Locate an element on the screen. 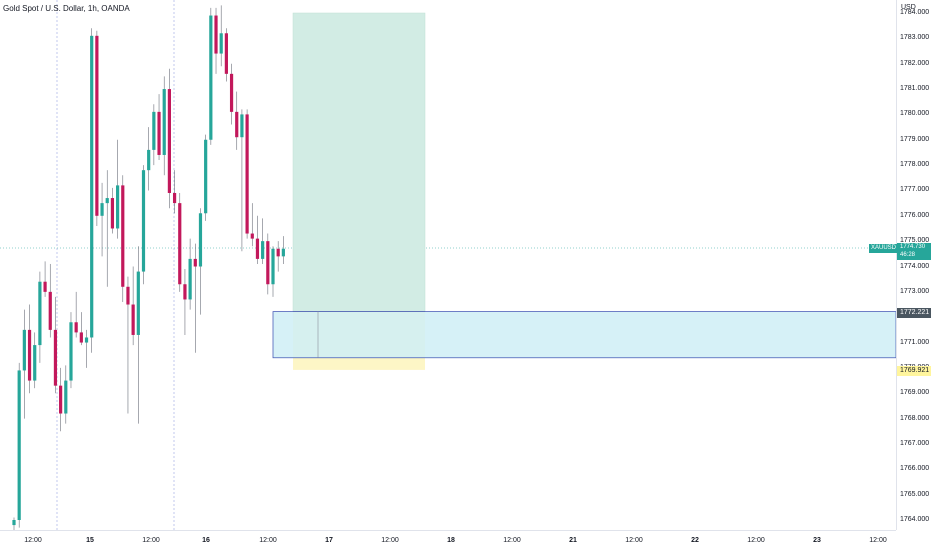 The image size is (932, 551). chart-title: Gold Spot / U.S. Dollar, 1h, OANDA is located at coordinates (66, 8).